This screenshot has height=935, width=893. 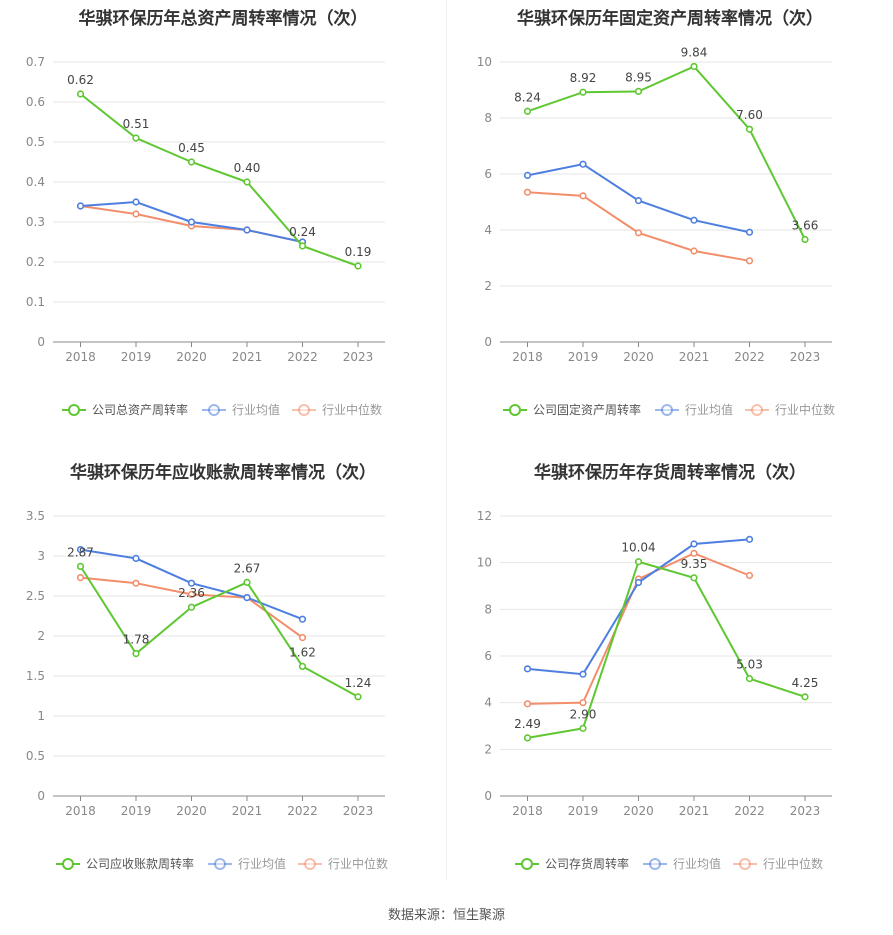 What do you see at coordinates (527, 97) in the screenshot?
I see `data-label: 8.24` at bounding box center [527, 97].